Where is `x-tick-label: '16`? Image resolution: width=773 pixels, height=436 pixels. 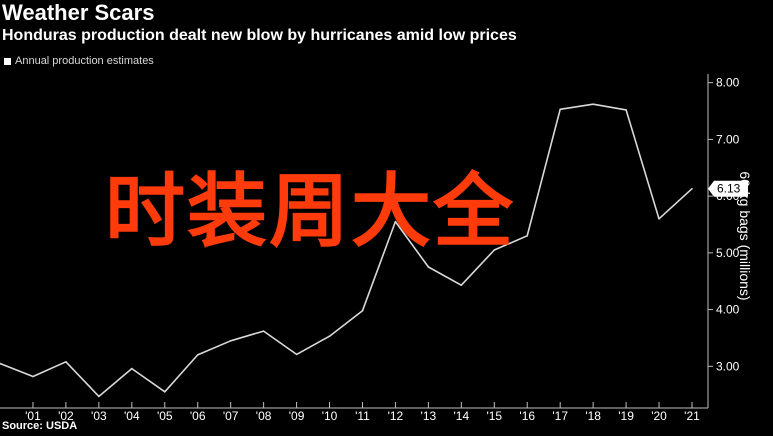
x-tick-label: '16 is located at coordinates (527, 416).